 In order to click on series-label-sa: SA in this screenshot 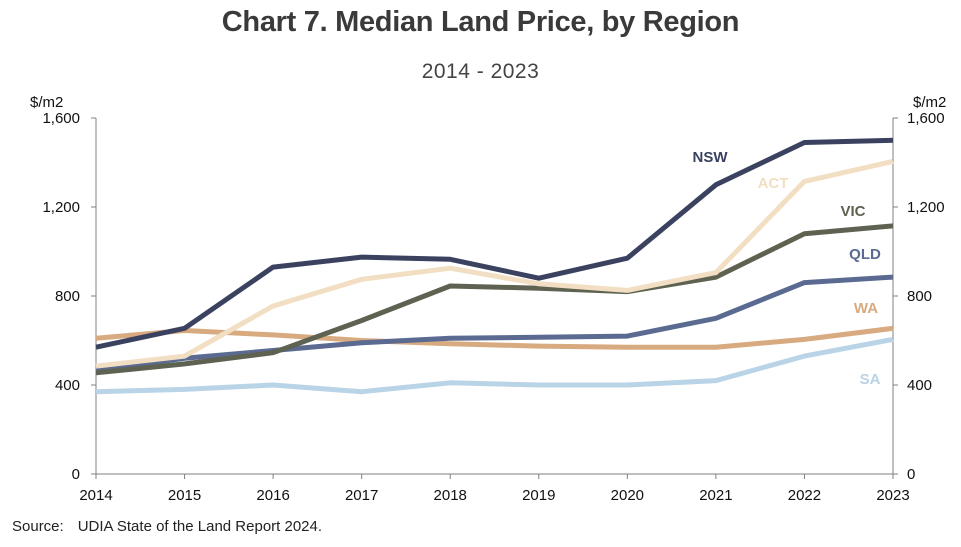, I will do `click(870, 379)`.